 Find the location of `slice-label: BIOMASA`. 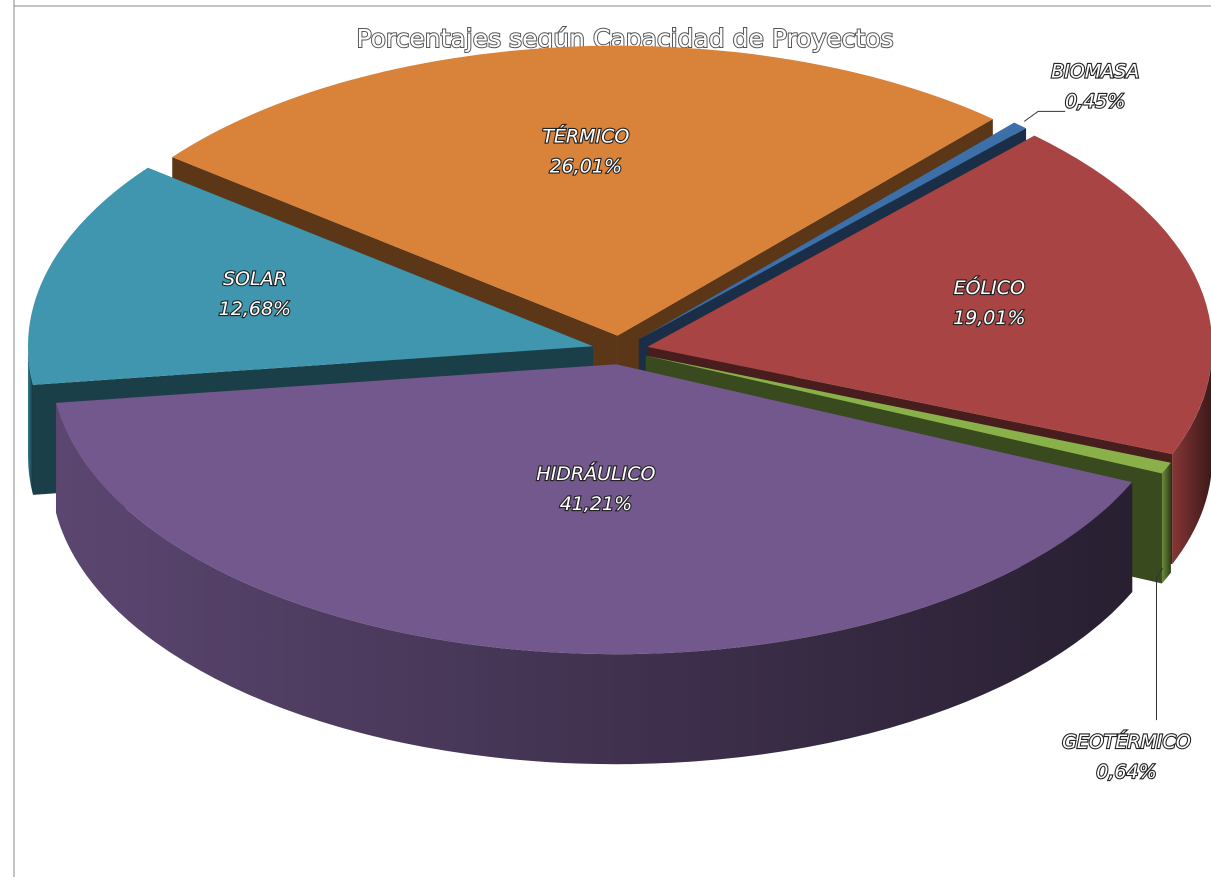

slice-label: BIOMASA is located at coordinates (1095, 71).